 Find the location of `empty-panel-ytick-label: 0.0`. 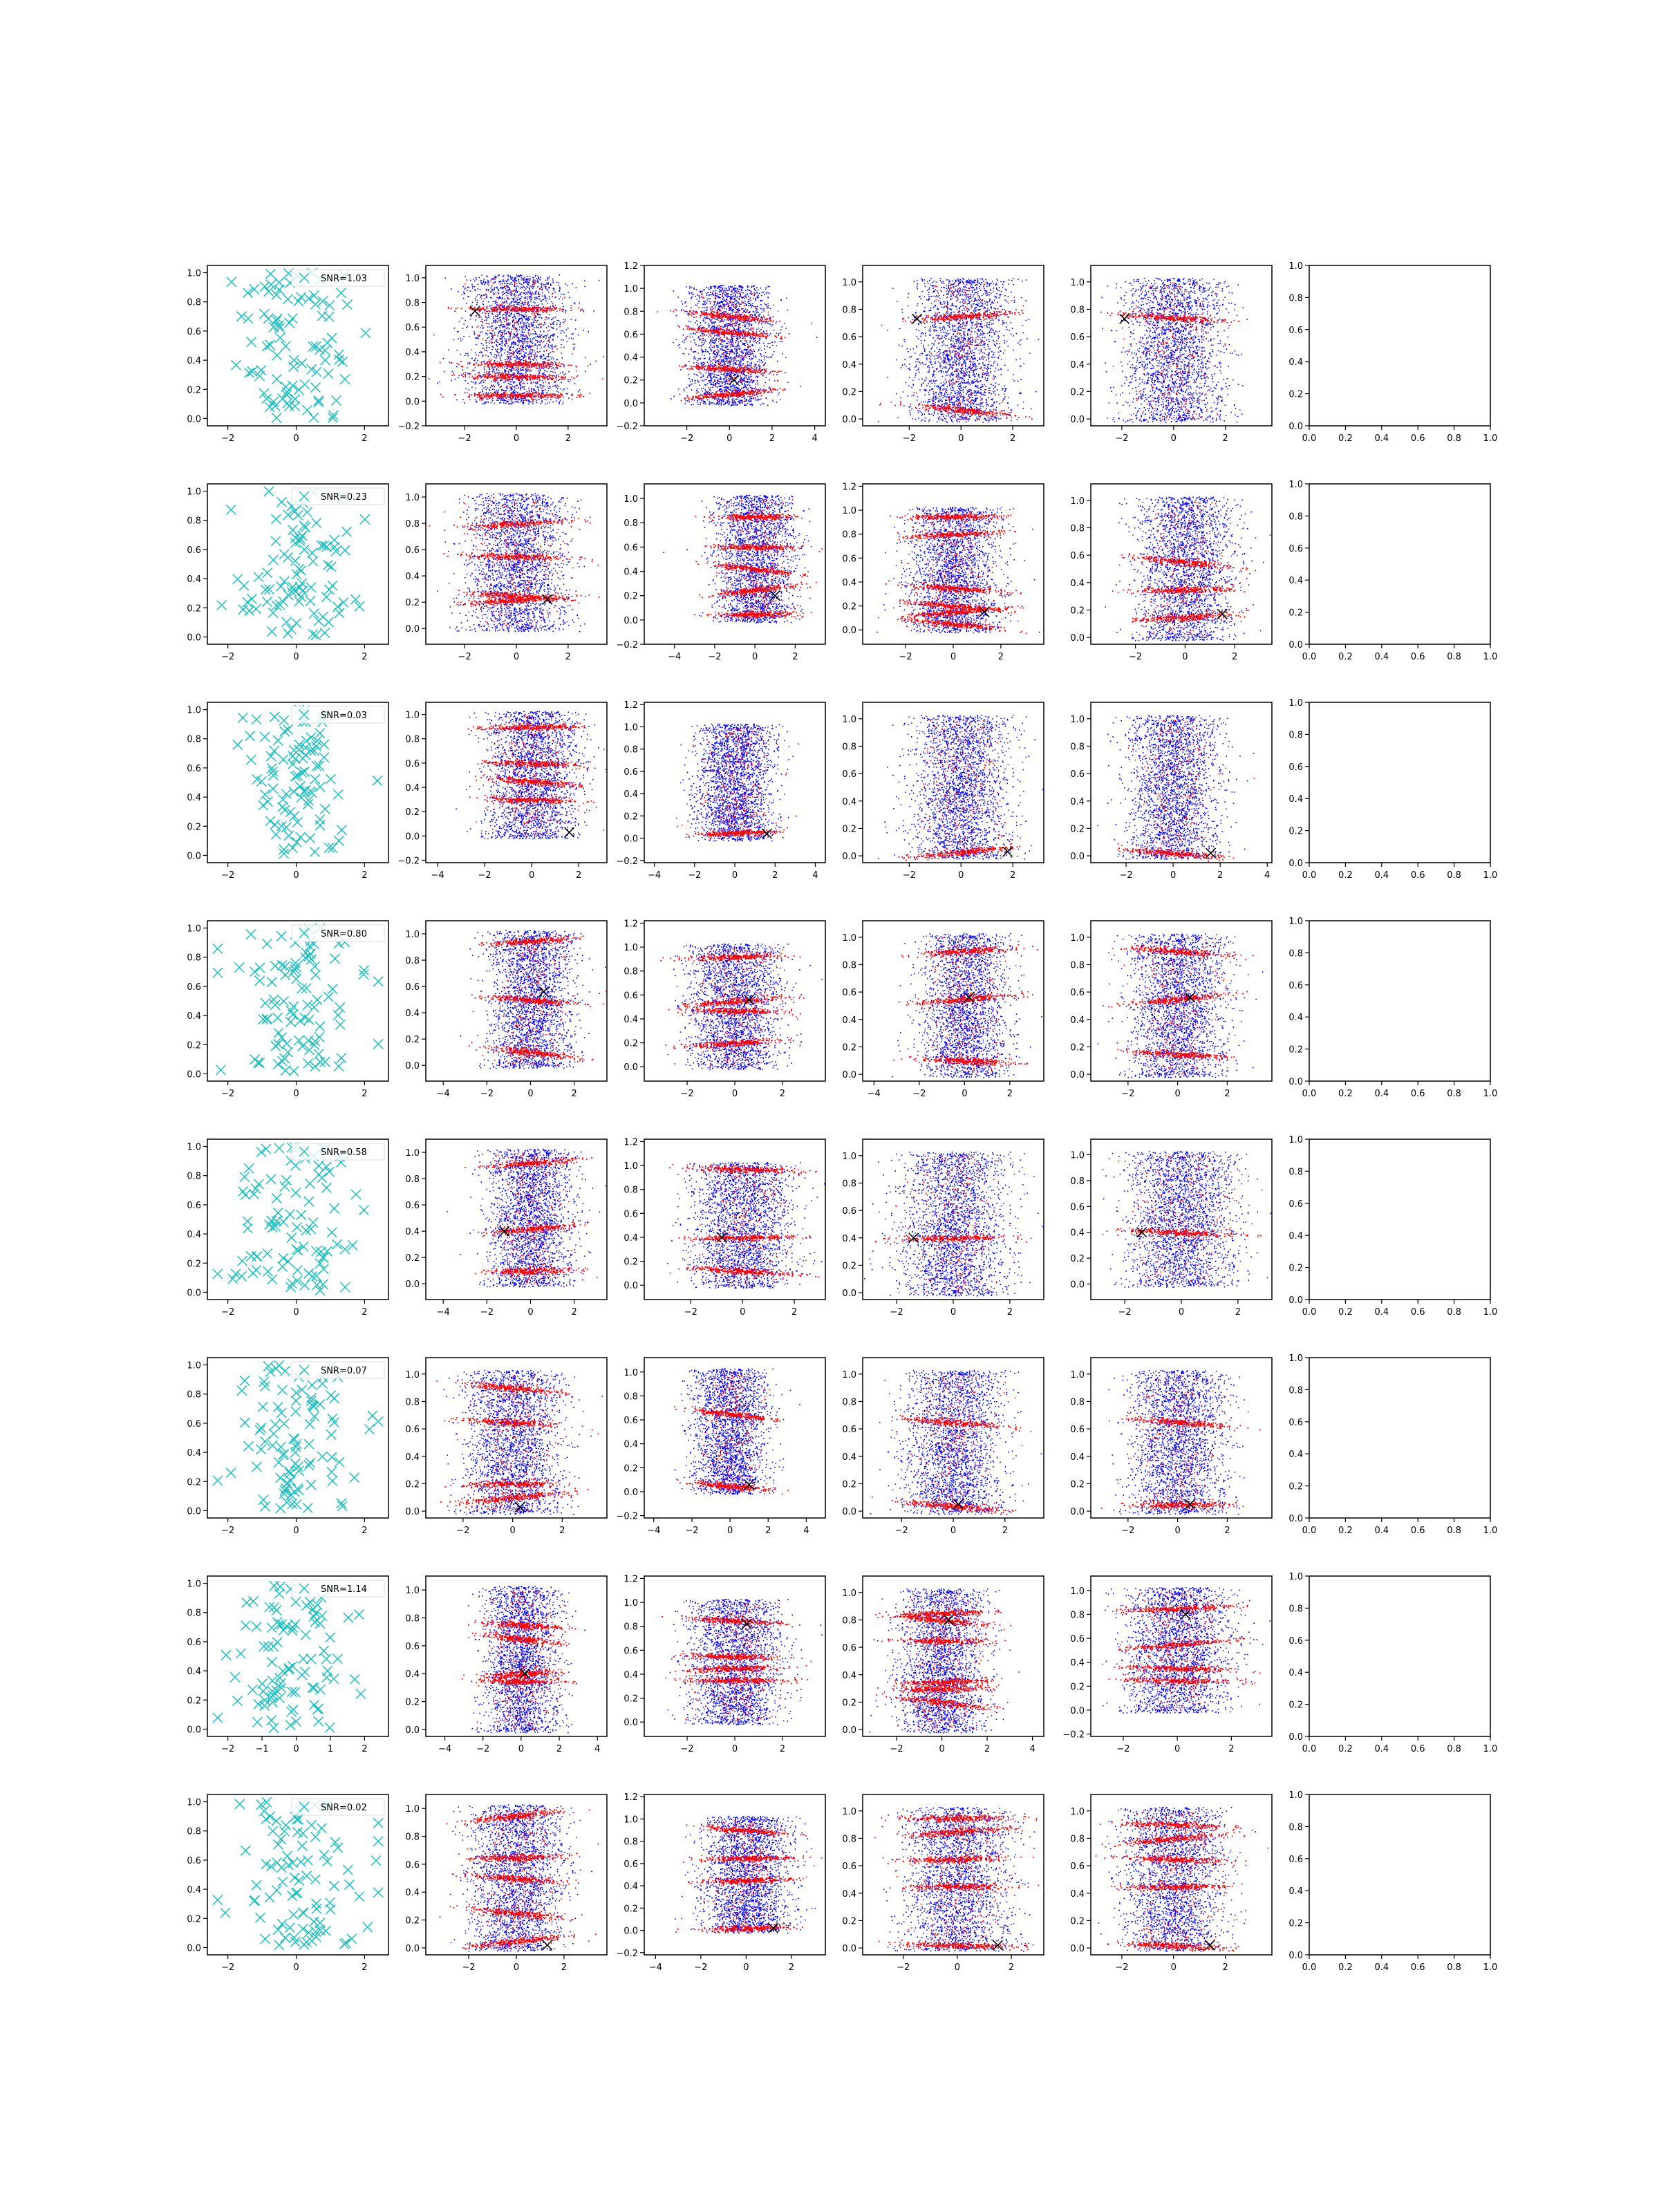

empty-panel-ytick-label: 0.0 is located at coordinates (1295, 1519).